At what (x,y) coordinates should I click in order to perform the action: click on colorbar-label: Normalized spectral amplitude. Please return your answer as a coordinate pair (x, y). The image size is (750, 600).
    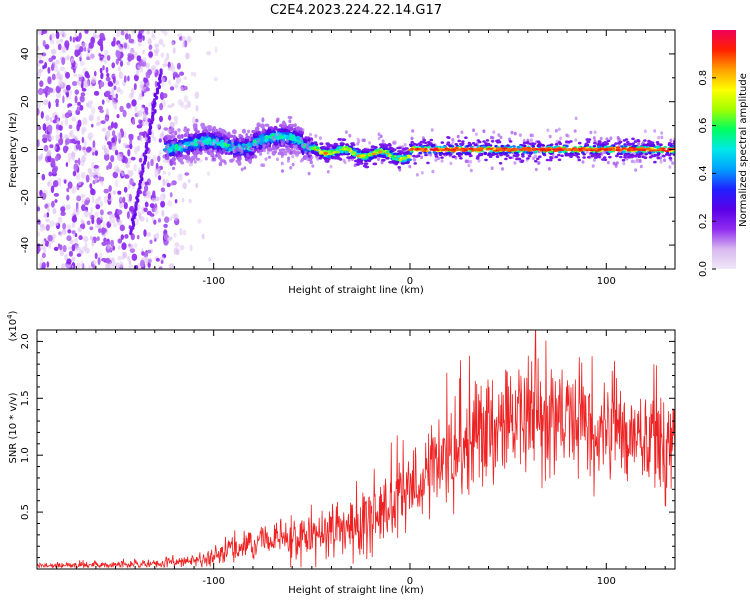
    Looking at the image, I should click on (743, 150).